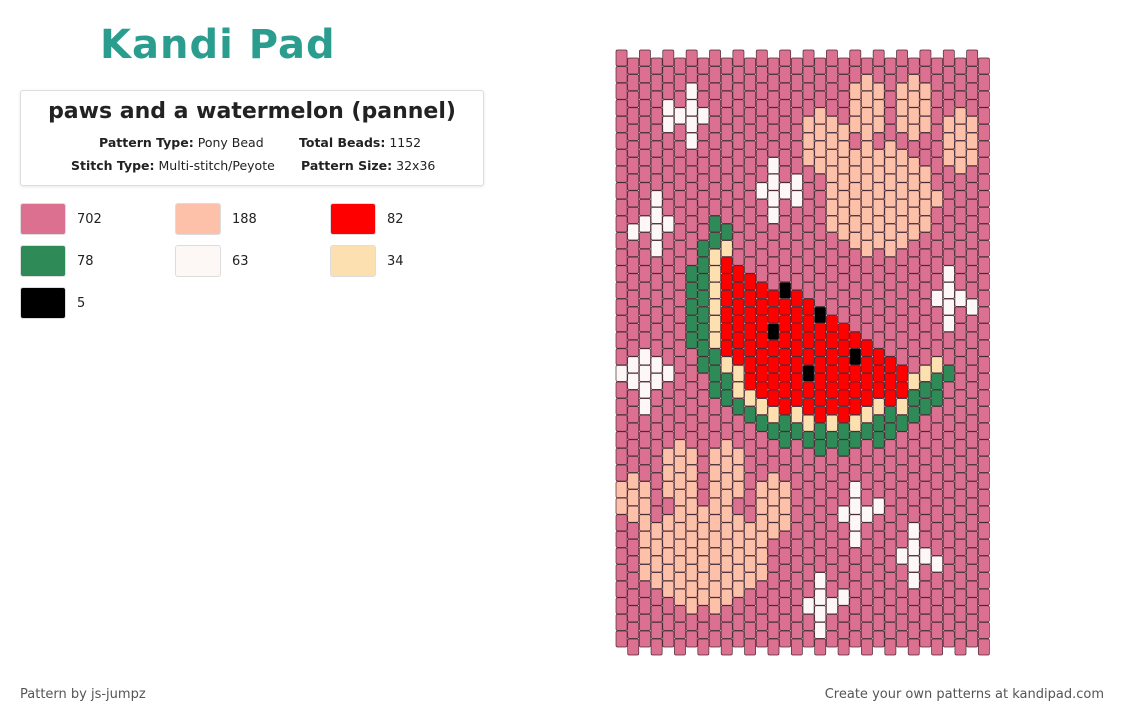 This screenshot has width=1124, height=720. Describe the element at coordinates (240, 261) in the screenshot. I see `swatch-count: 63` at that location.